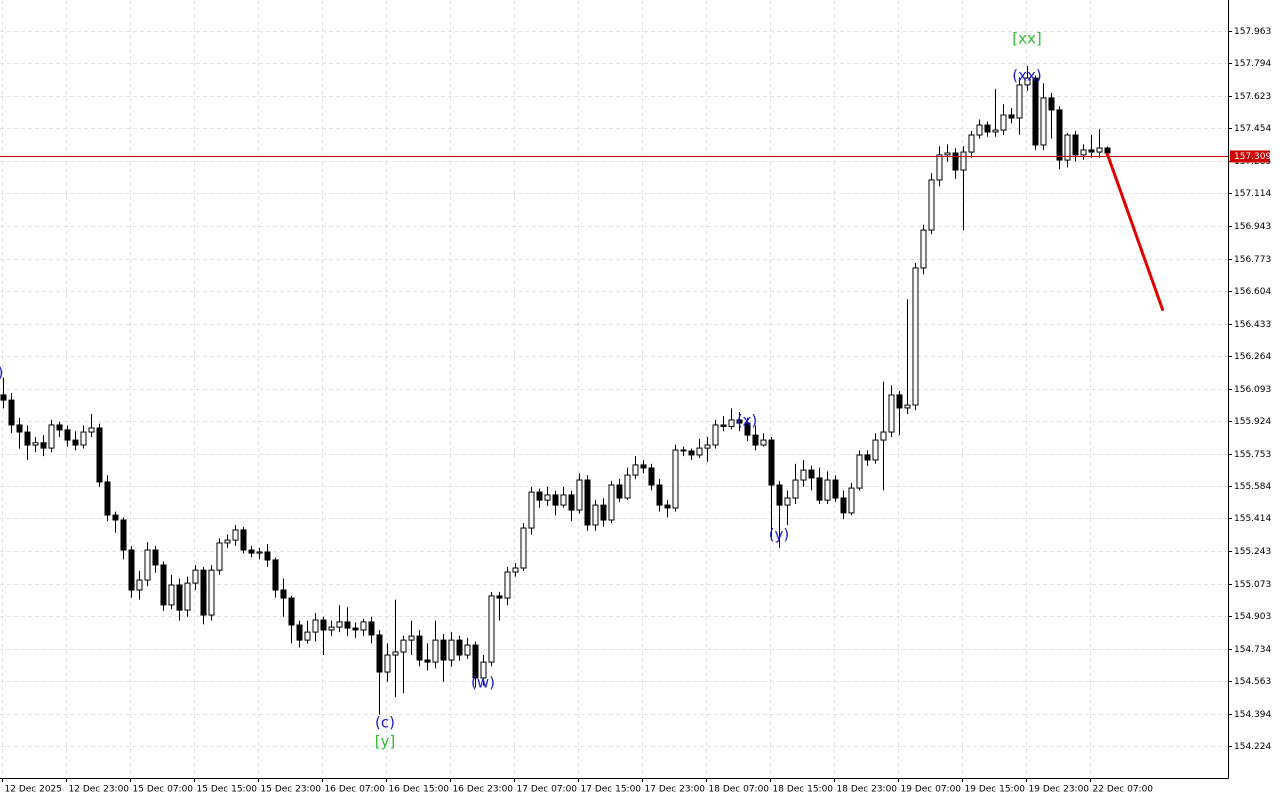  What do you see at coordinates (385, 742) in the screenshot?
I see `wave-label: [y]` at bounding box center [385, 742].